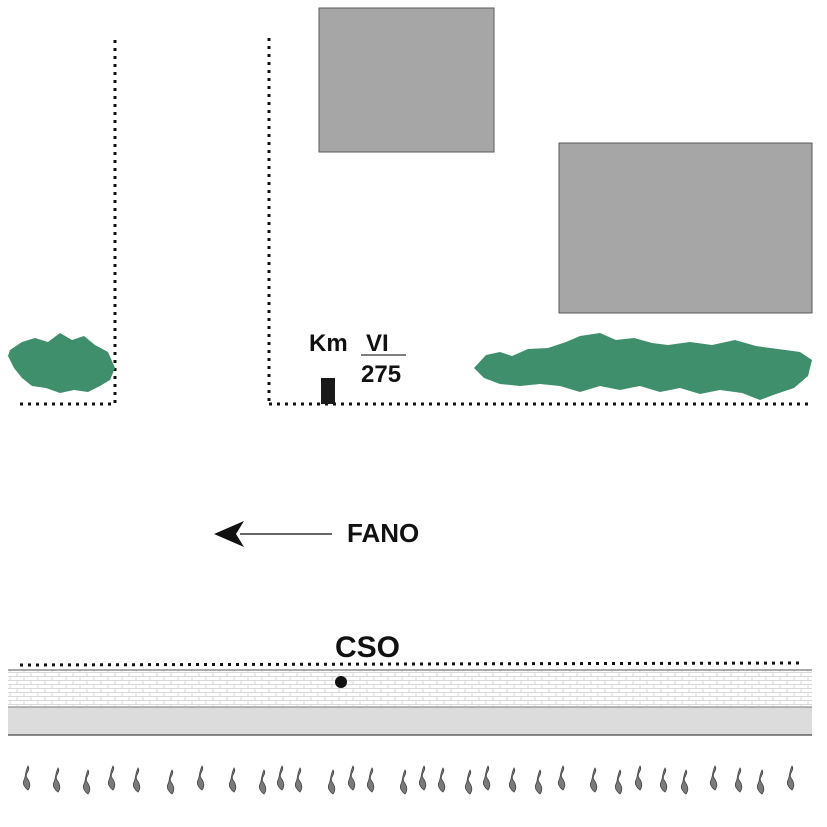  I want to click on dot-icon, so click(341, 682).